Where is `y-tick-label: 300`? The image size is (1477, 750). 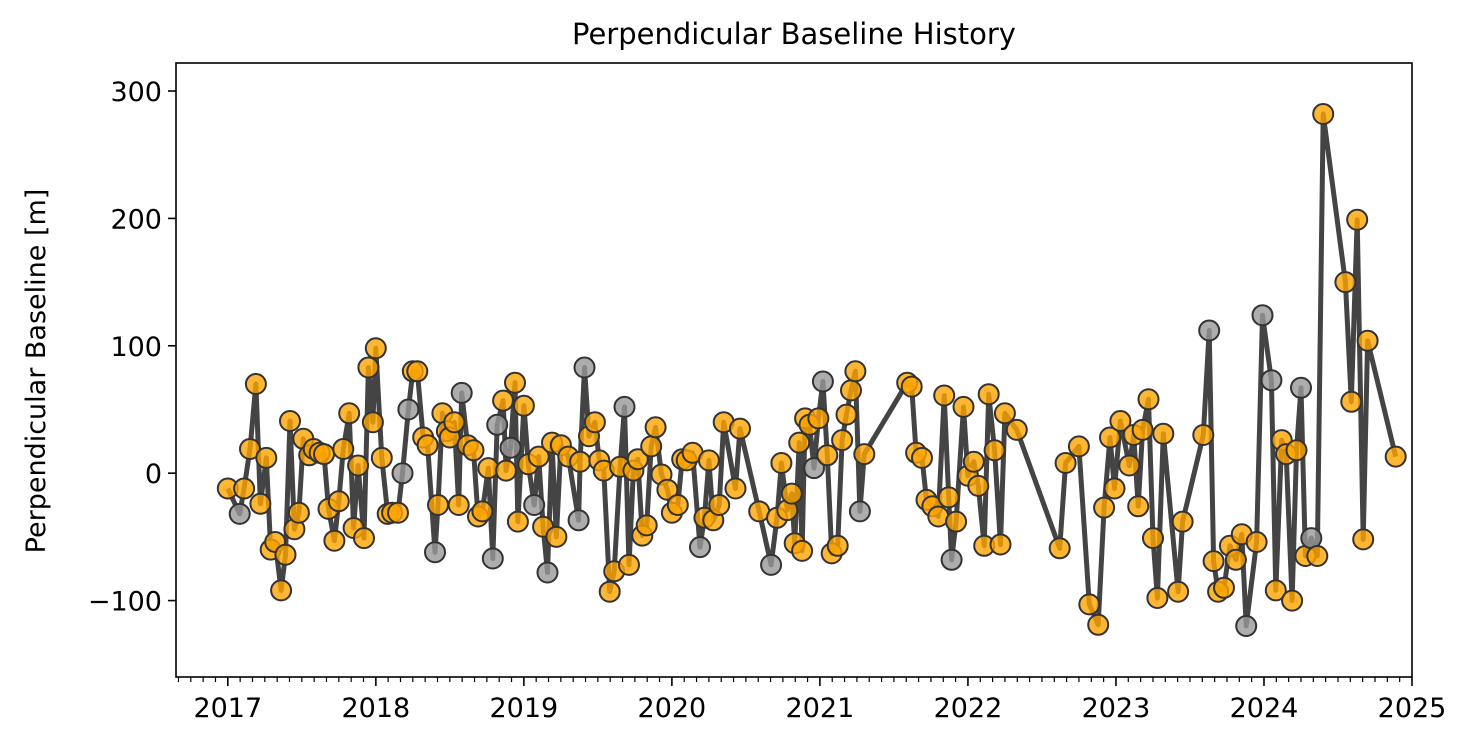
y-tick-label: 300 is located at coordinates (136, 92).